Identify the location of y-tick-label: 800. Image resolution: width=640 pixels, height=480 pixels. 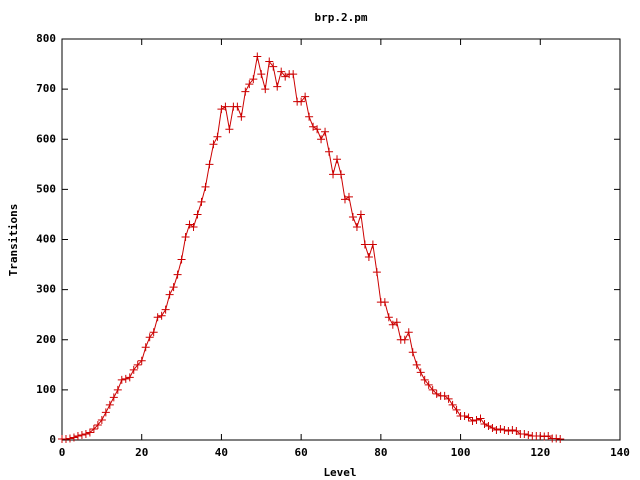
(46, 38).